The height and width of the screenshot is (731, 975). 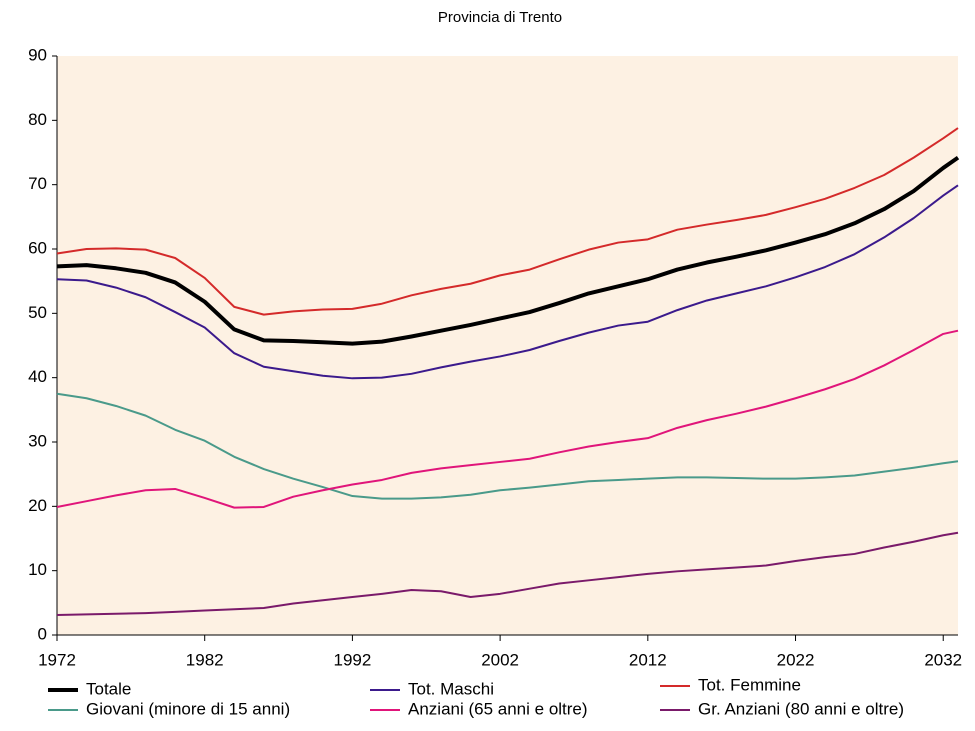 I want to click on y-tick-label: 90, so click(x=37, y=54).